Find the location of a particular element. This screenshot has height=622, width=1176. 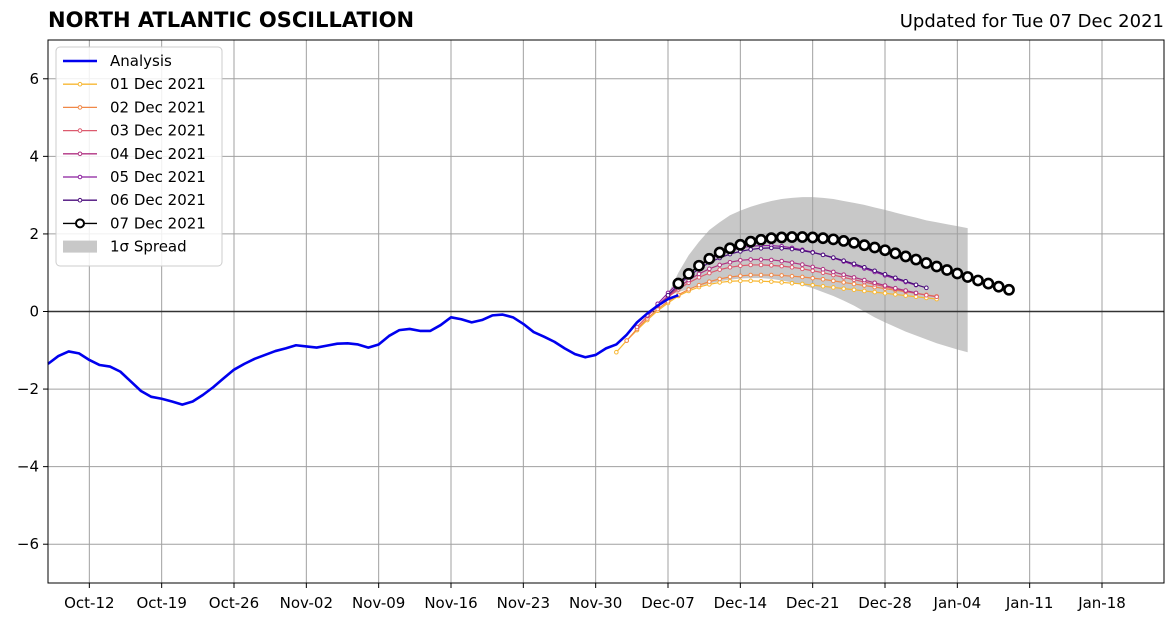

legend-label: 07 Dec 2021 is located at coordinates (158, 223).